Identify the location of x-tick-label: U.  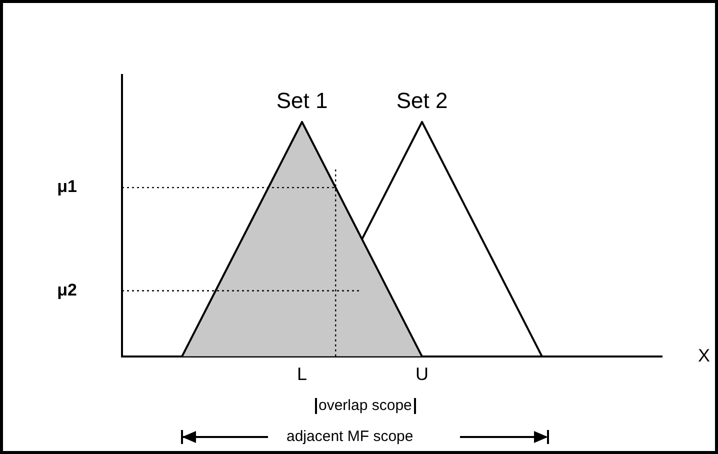
(422, 374).